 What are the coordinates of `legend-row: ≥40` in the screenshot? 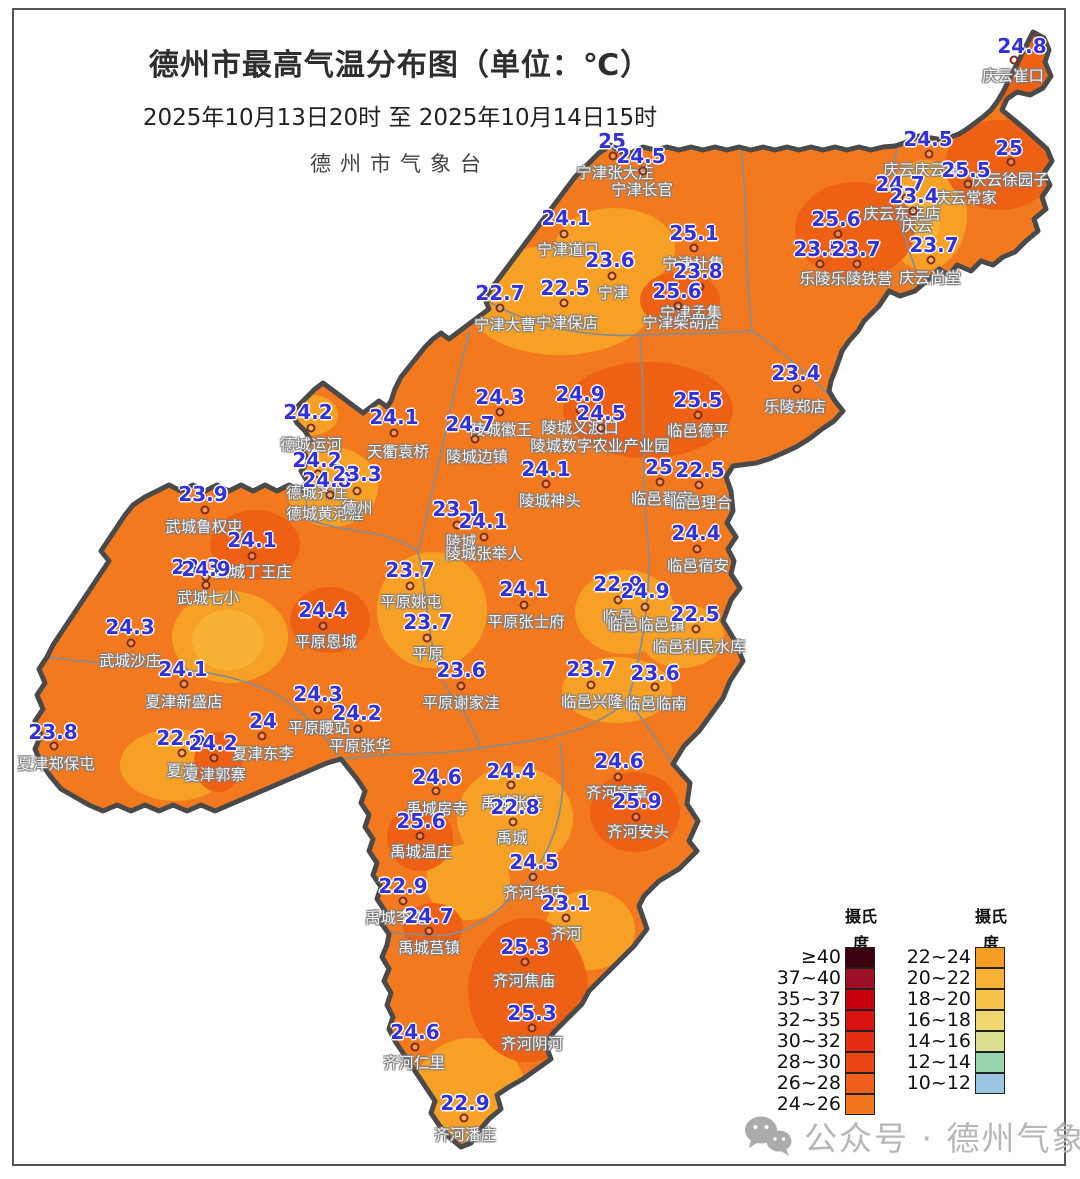 It's located at (823, 957).